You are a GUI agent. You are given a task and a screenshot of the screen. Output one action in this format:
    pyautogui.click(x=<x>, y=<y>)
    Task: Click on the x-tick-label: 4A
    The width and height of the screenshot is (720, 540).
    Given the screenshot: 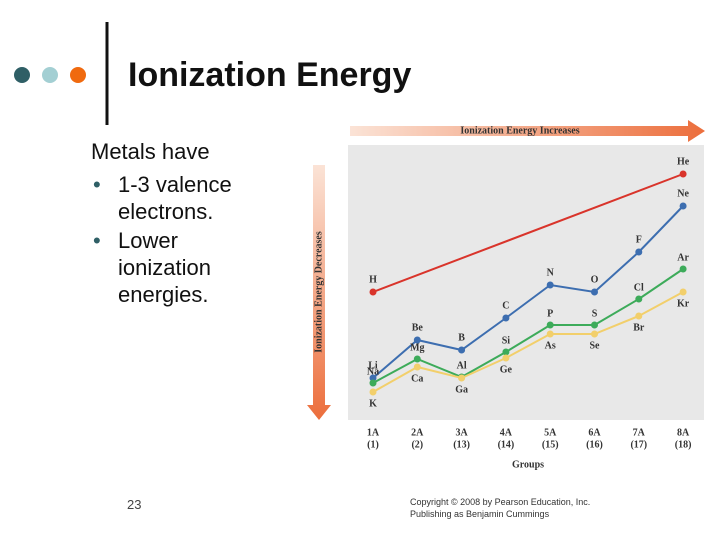 What is the action you would take?
    pyautogui.click(x=506, y=432)
    